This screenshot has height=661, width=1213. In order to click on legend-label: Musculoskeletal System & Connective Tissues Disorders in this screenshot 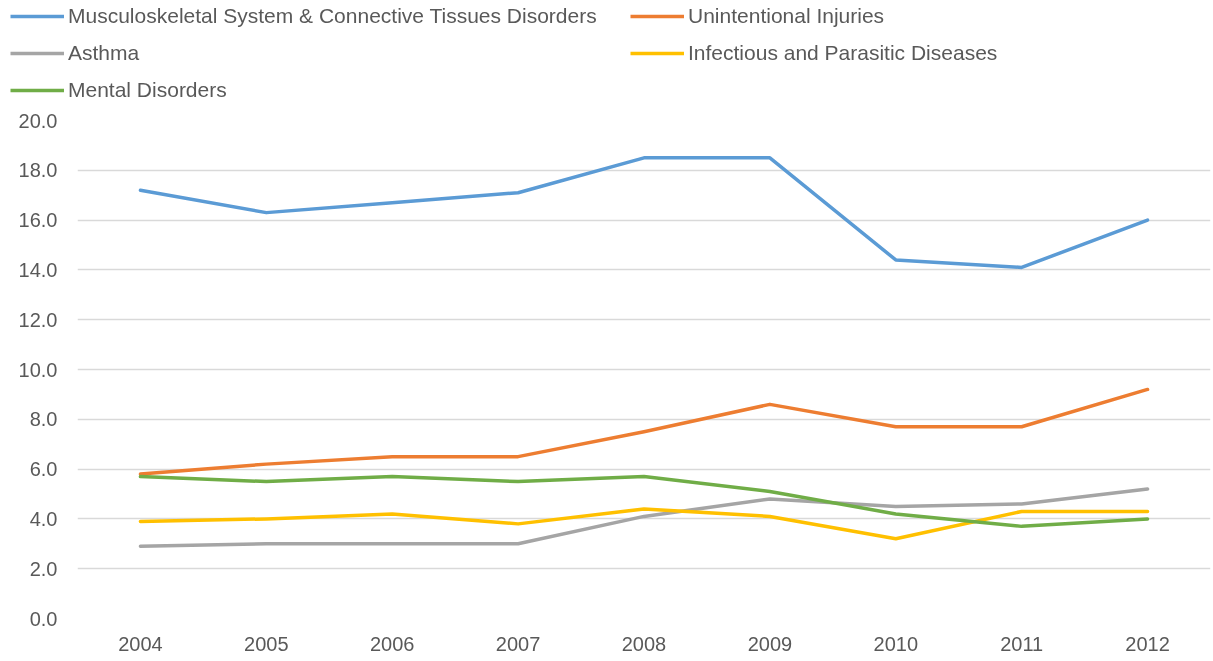, I will do `click(333, 16)`.